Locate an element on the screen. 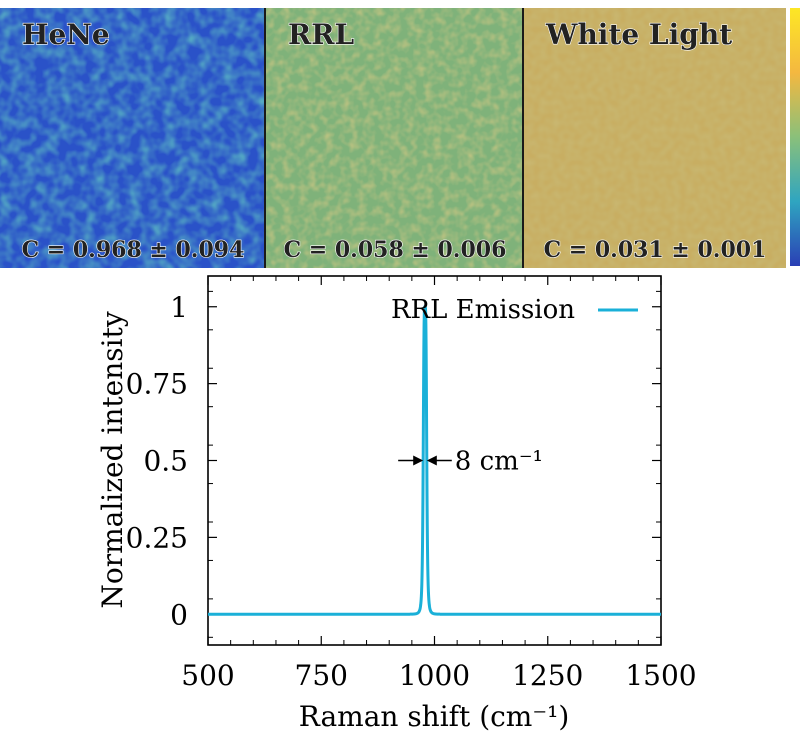 Image resolution: width=800 pixels, height=737 pixels. contrast-value: C = 0.031 ± 0.001 is located at coordinates (655, 250).